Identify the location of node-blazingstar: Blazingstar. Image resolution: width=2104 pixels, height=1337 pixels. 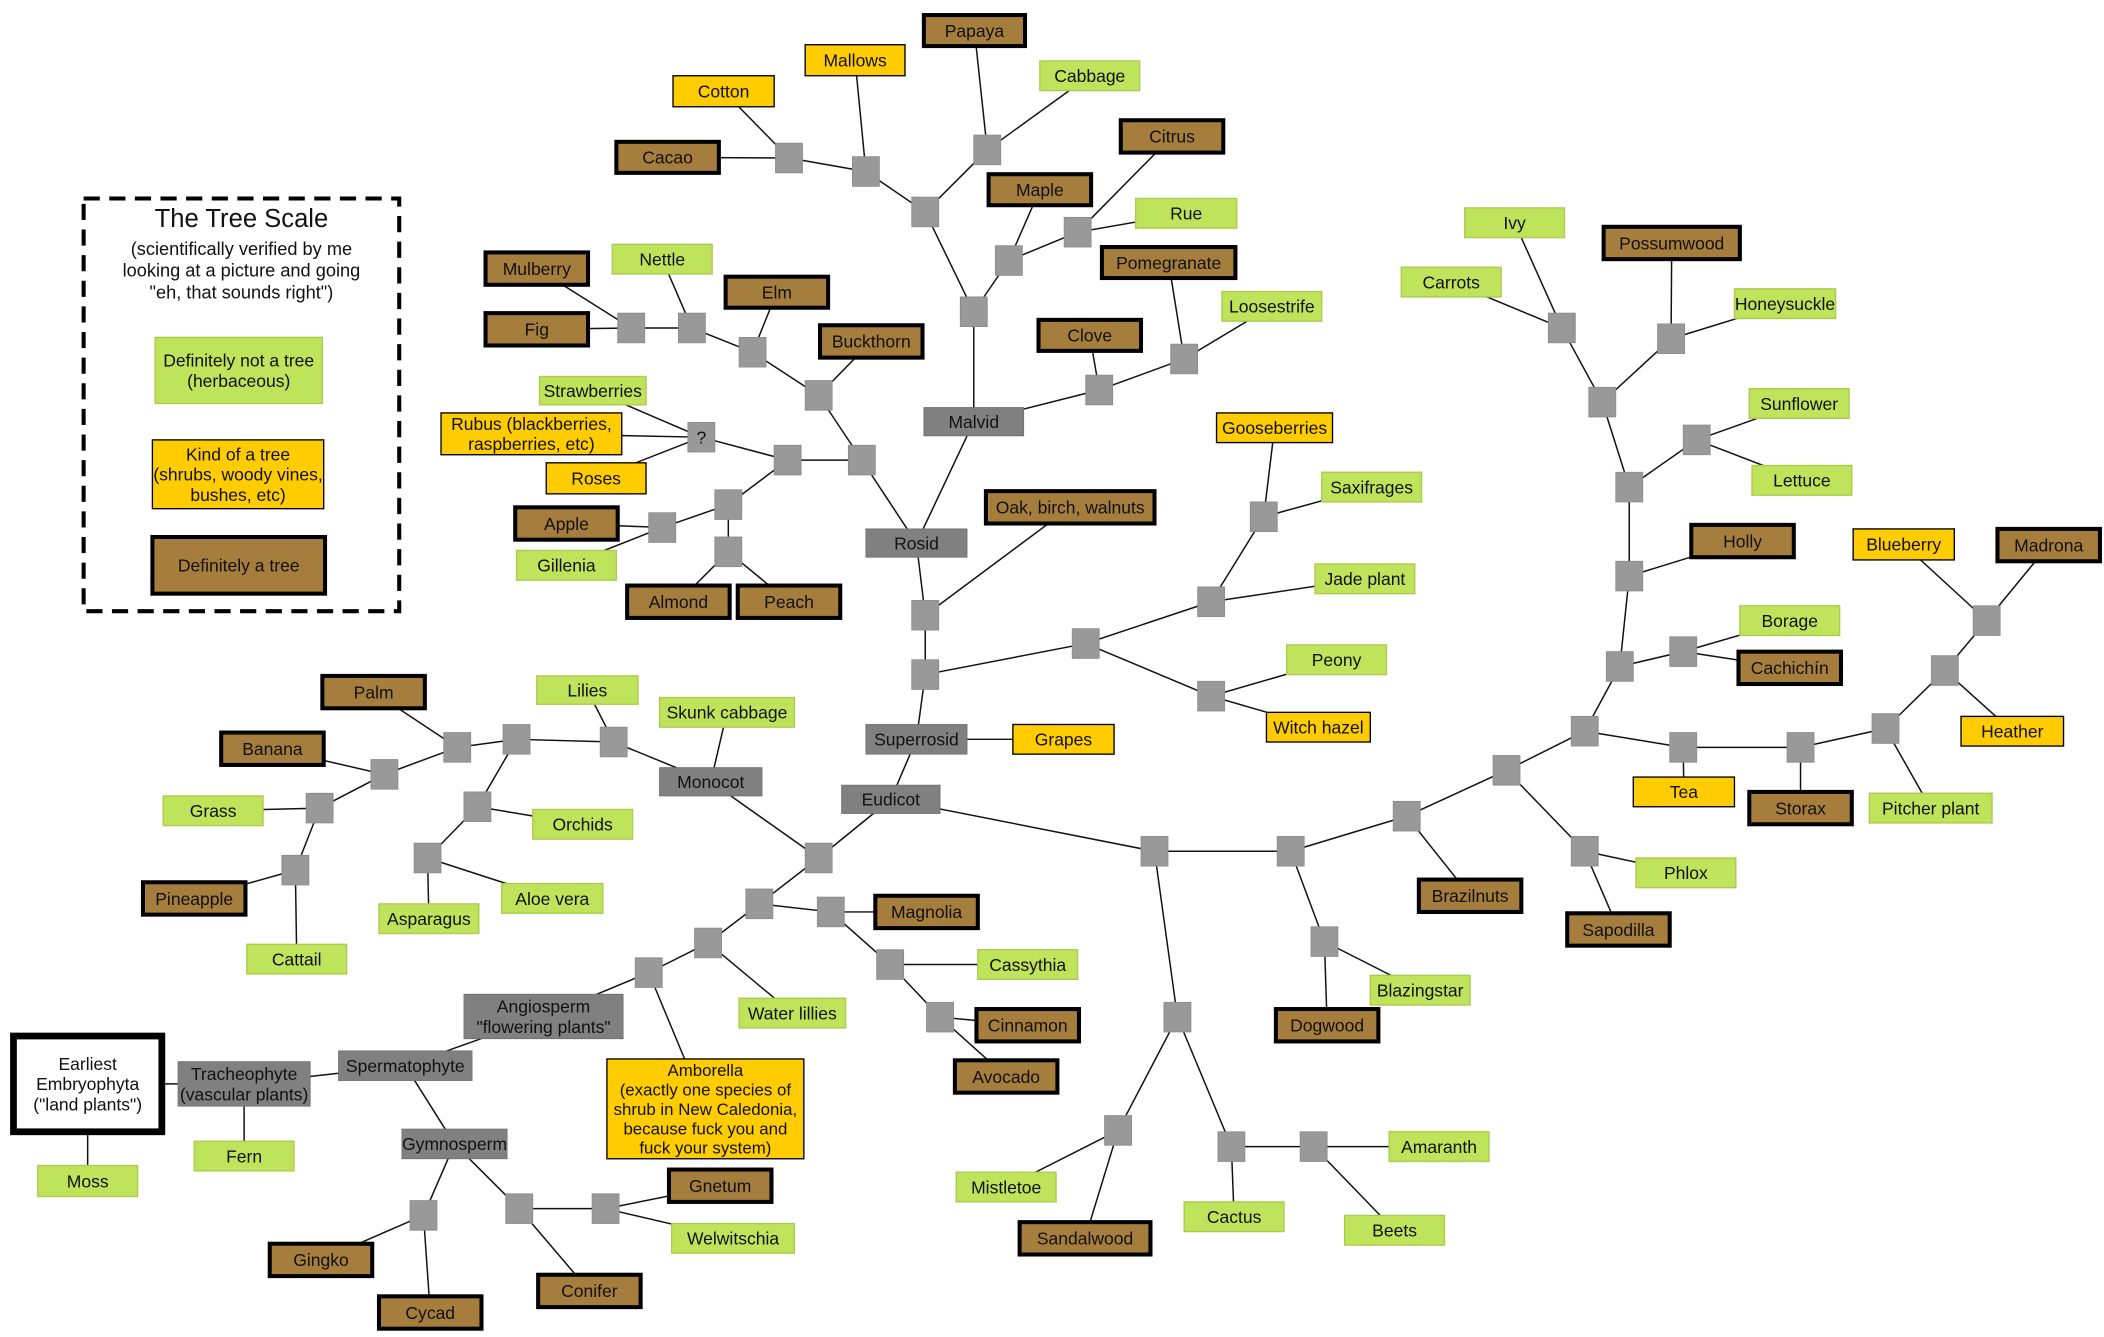
(1420, 990).